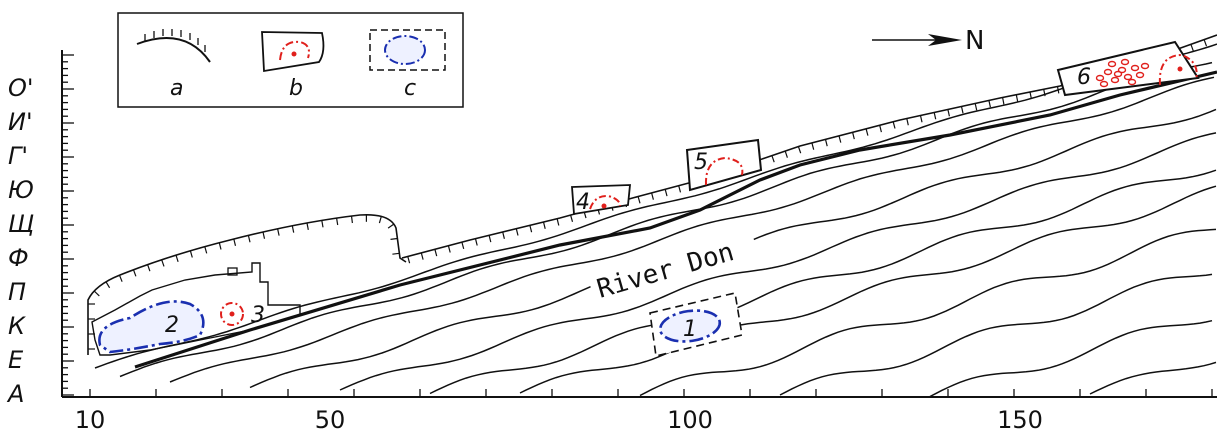  I want to click on y-label-f: Ф, so click(18, 258).